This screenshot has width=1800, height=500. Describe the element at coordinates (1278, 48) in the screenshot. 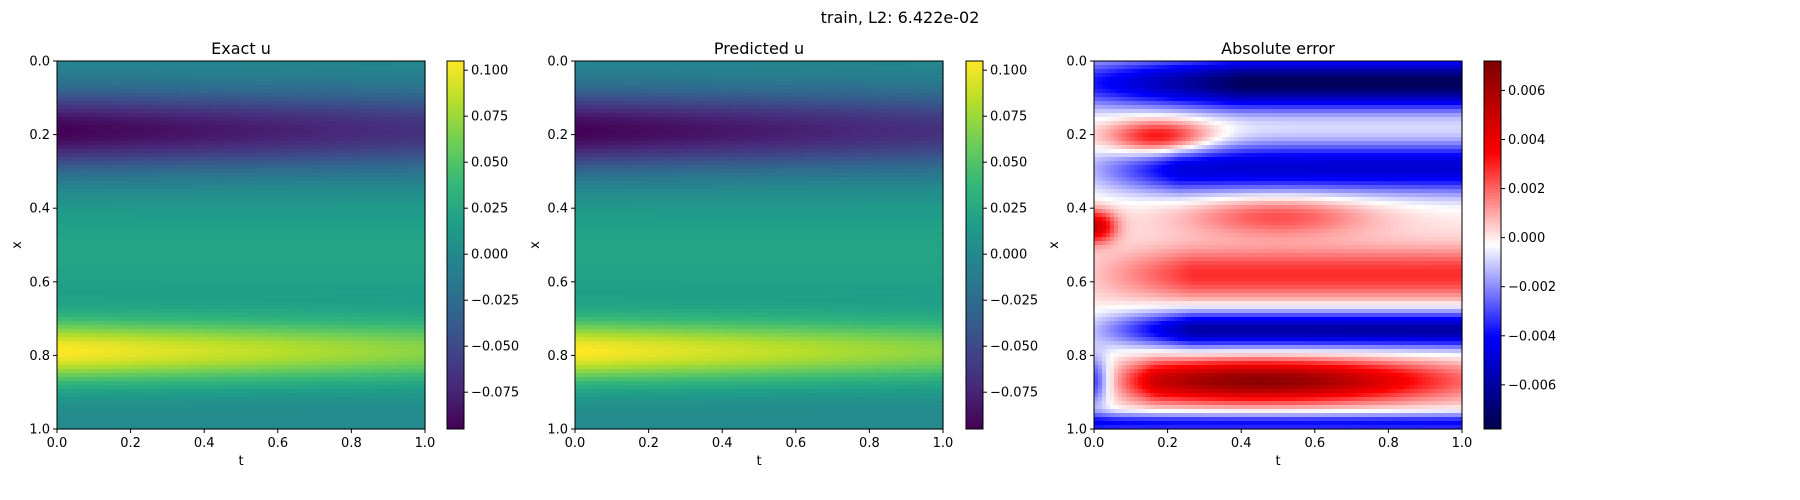

I see `panel-title: Absolute error` at that location.